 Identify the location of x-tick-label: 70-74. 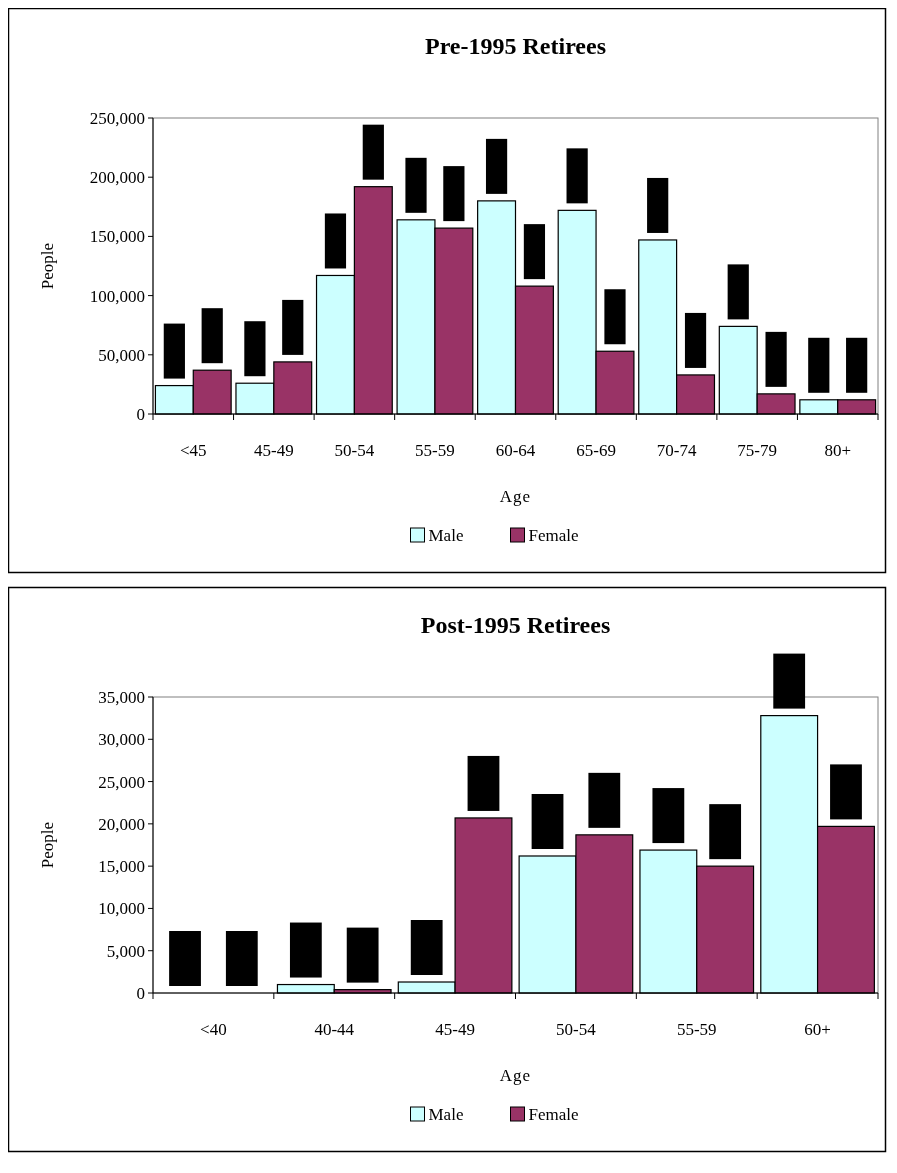
(676, 450).